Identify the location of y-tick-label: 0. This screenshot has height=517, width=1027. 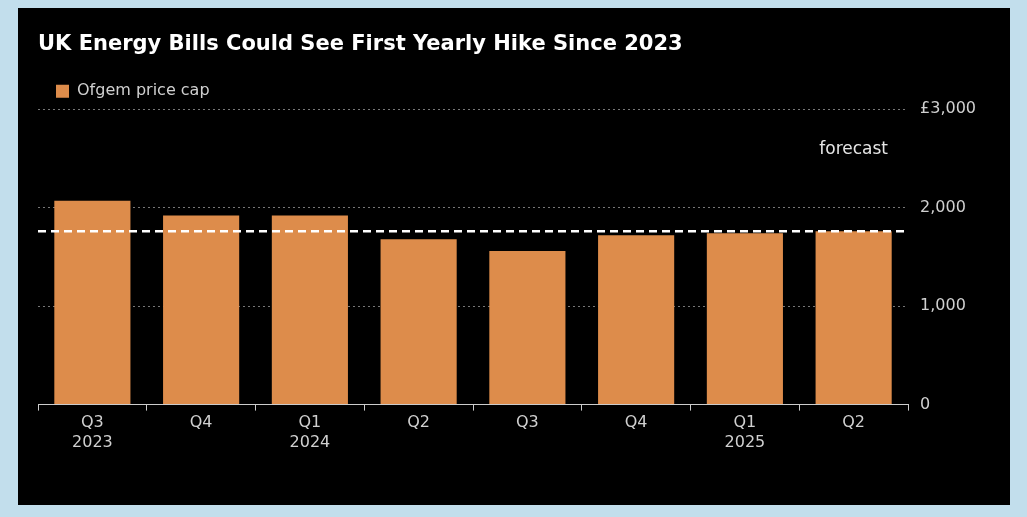
(925, 403).